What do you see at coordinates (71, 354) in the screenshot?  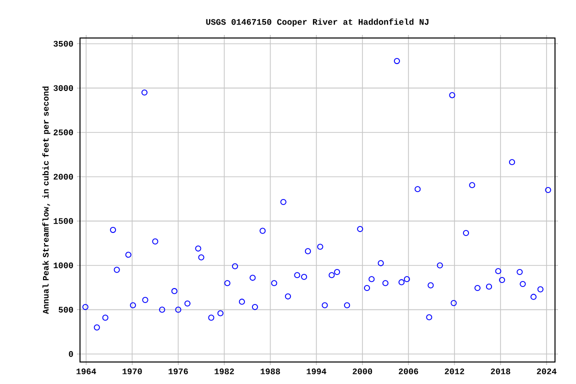 I see `y-tick-label: 0` at bounding box center [71, 354].